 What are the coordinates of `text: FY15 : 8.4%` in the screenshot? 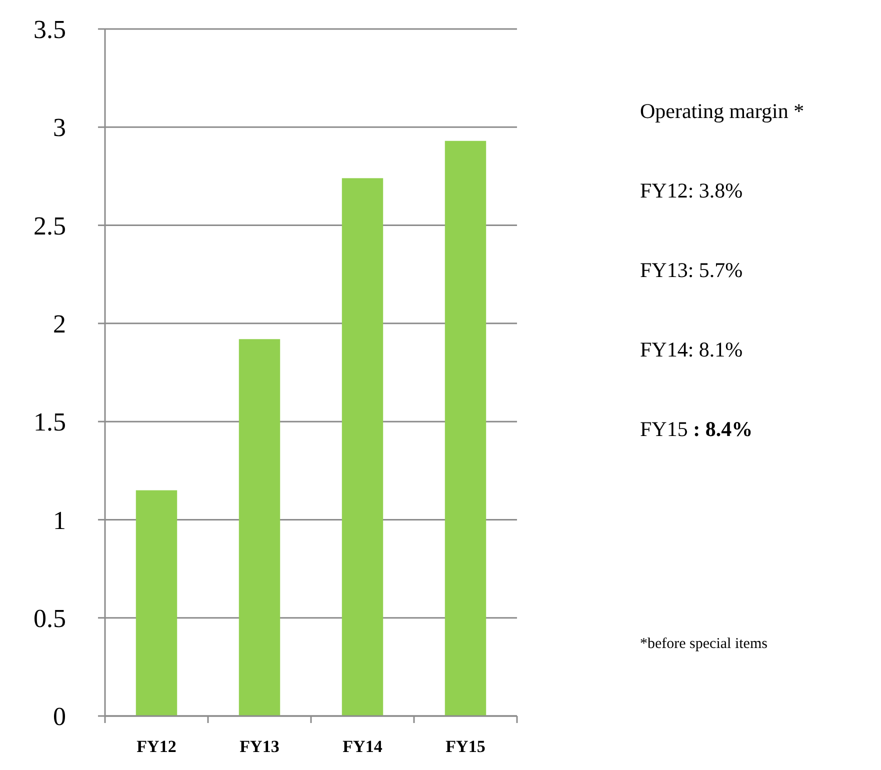 It's located at (696, 429).